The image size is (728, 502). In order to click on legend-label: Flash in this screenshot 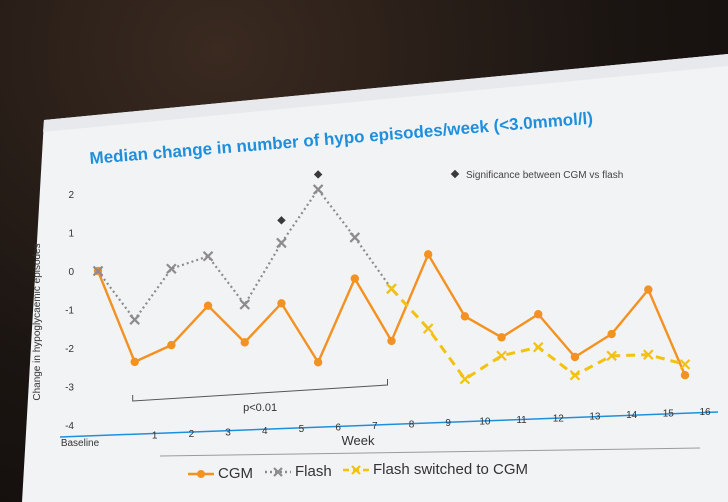, I will do `click(313, 471)`.